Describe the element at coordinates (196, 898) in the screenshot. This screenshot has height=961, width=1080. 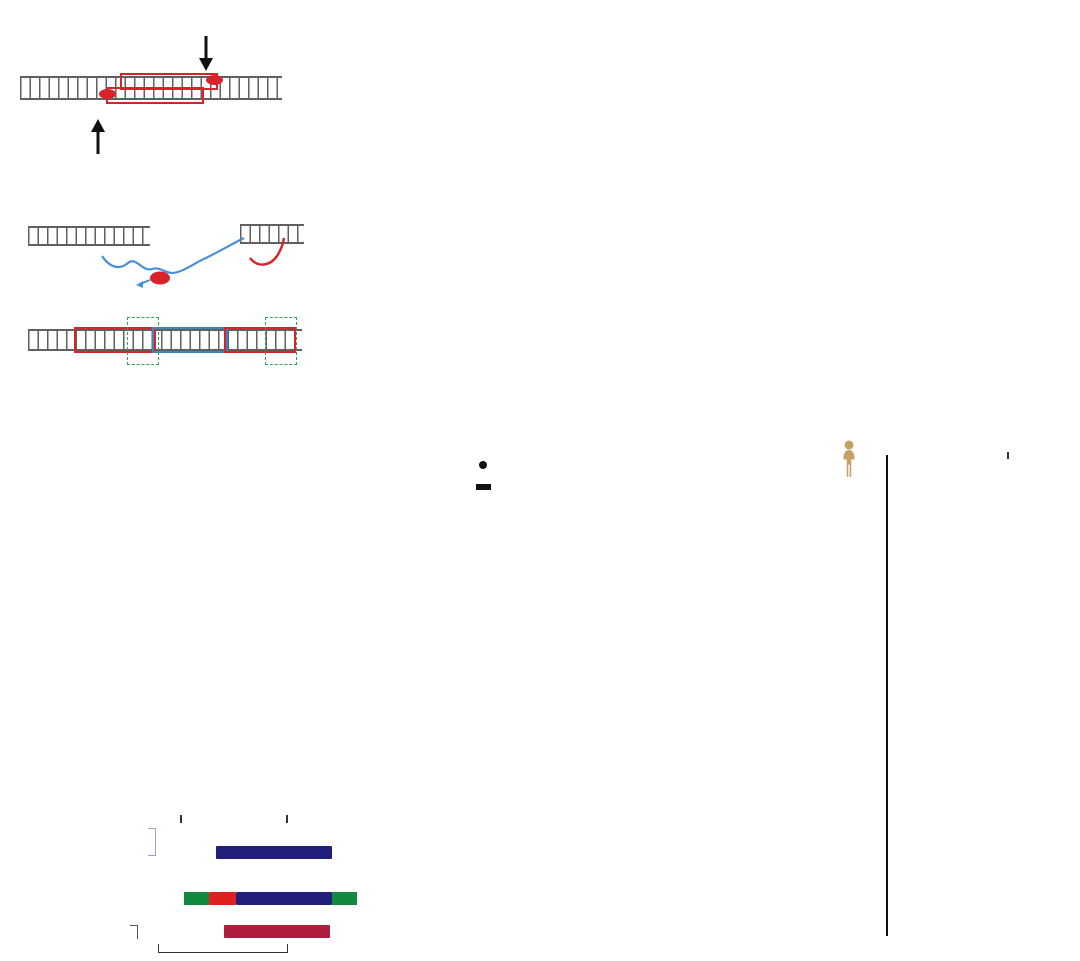
I see `tsd-box-left` at that location.